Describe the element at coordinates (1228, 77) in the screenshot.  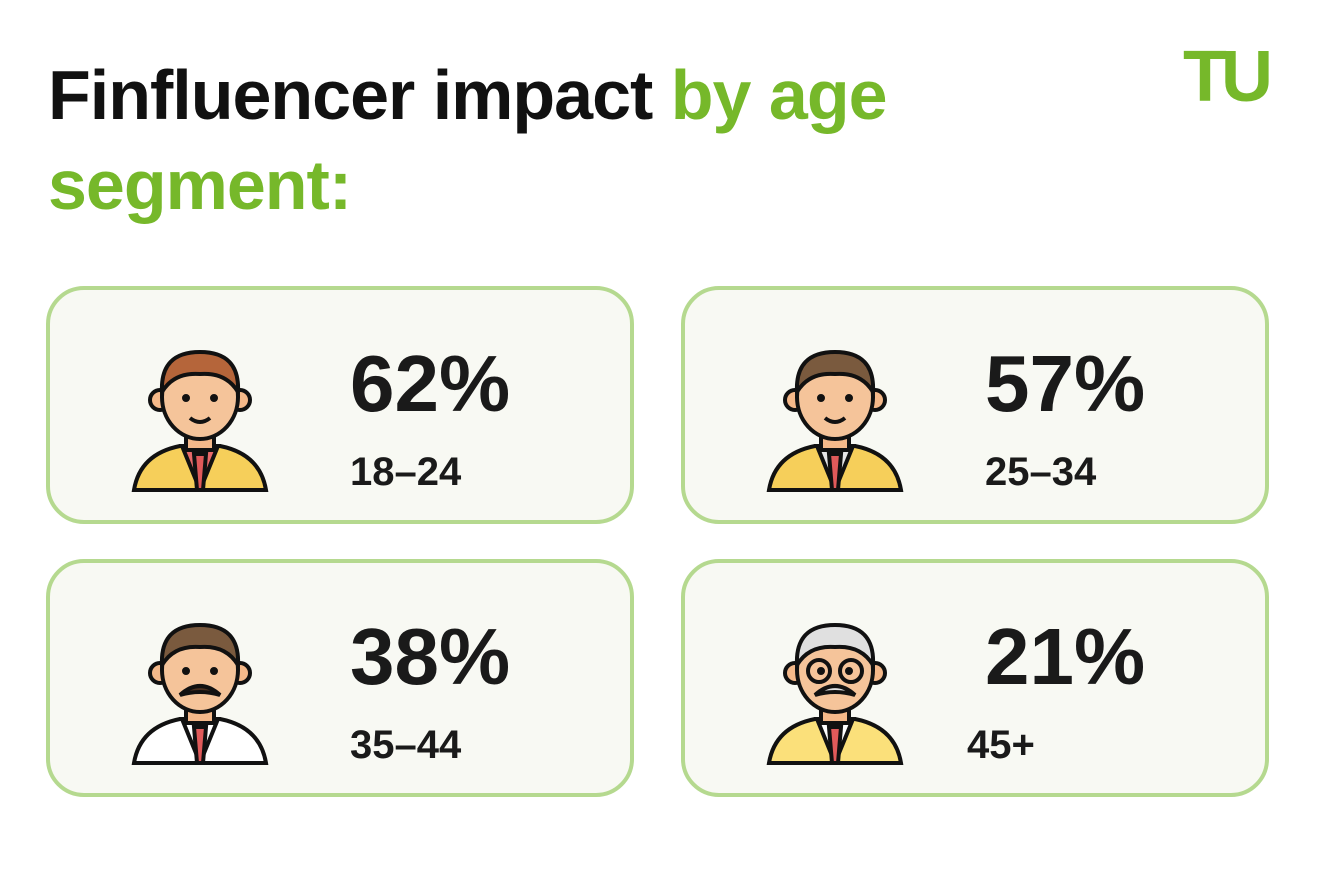
I see `logo: TU` at that location.